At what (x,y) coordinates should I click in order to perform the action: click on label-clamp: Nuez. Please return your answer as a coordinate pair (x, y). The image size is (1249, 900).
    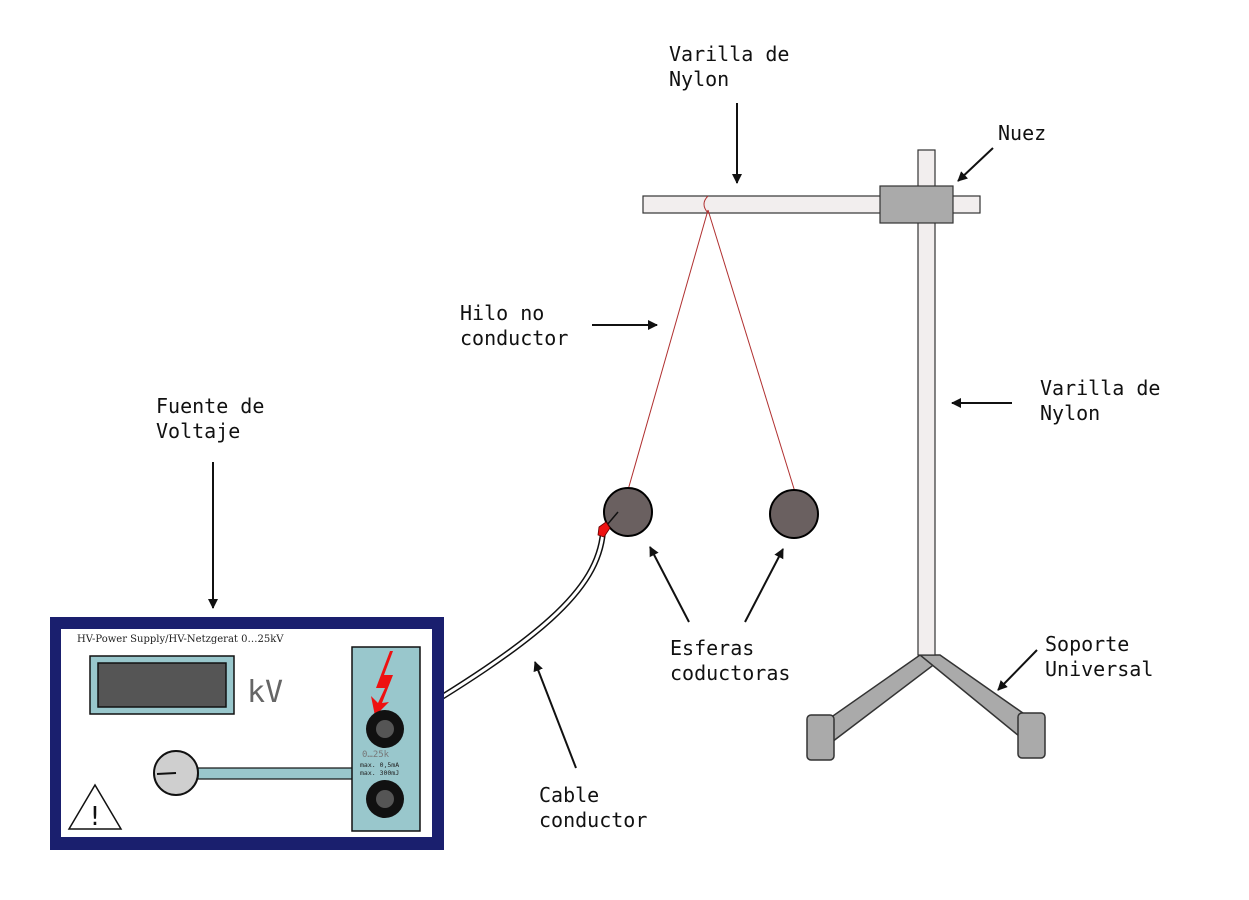
    Looking at the image, I should click on (1022, 133).